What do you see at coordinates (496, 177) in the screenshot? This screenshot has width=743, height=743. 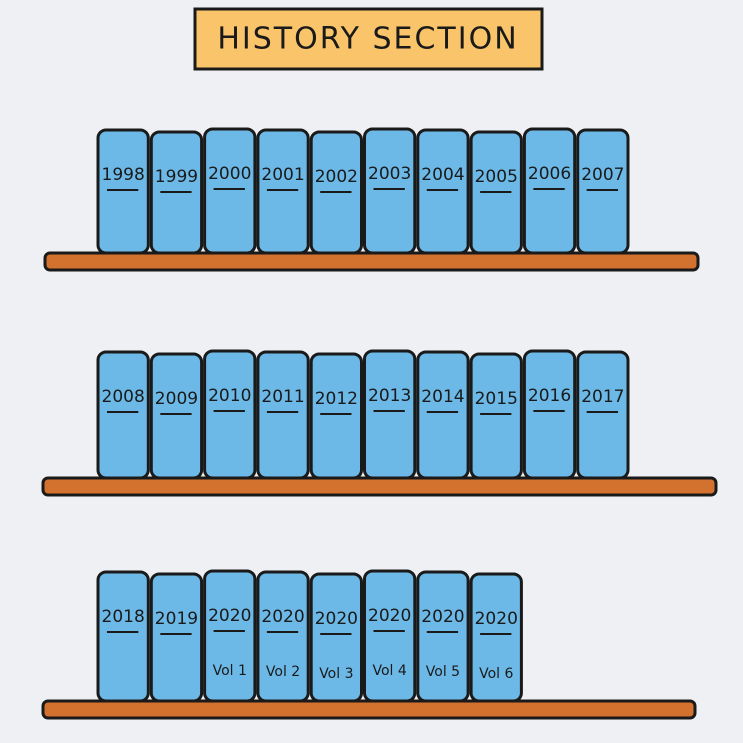 I see `book-label: 2005` at bounding box center [496, 177].